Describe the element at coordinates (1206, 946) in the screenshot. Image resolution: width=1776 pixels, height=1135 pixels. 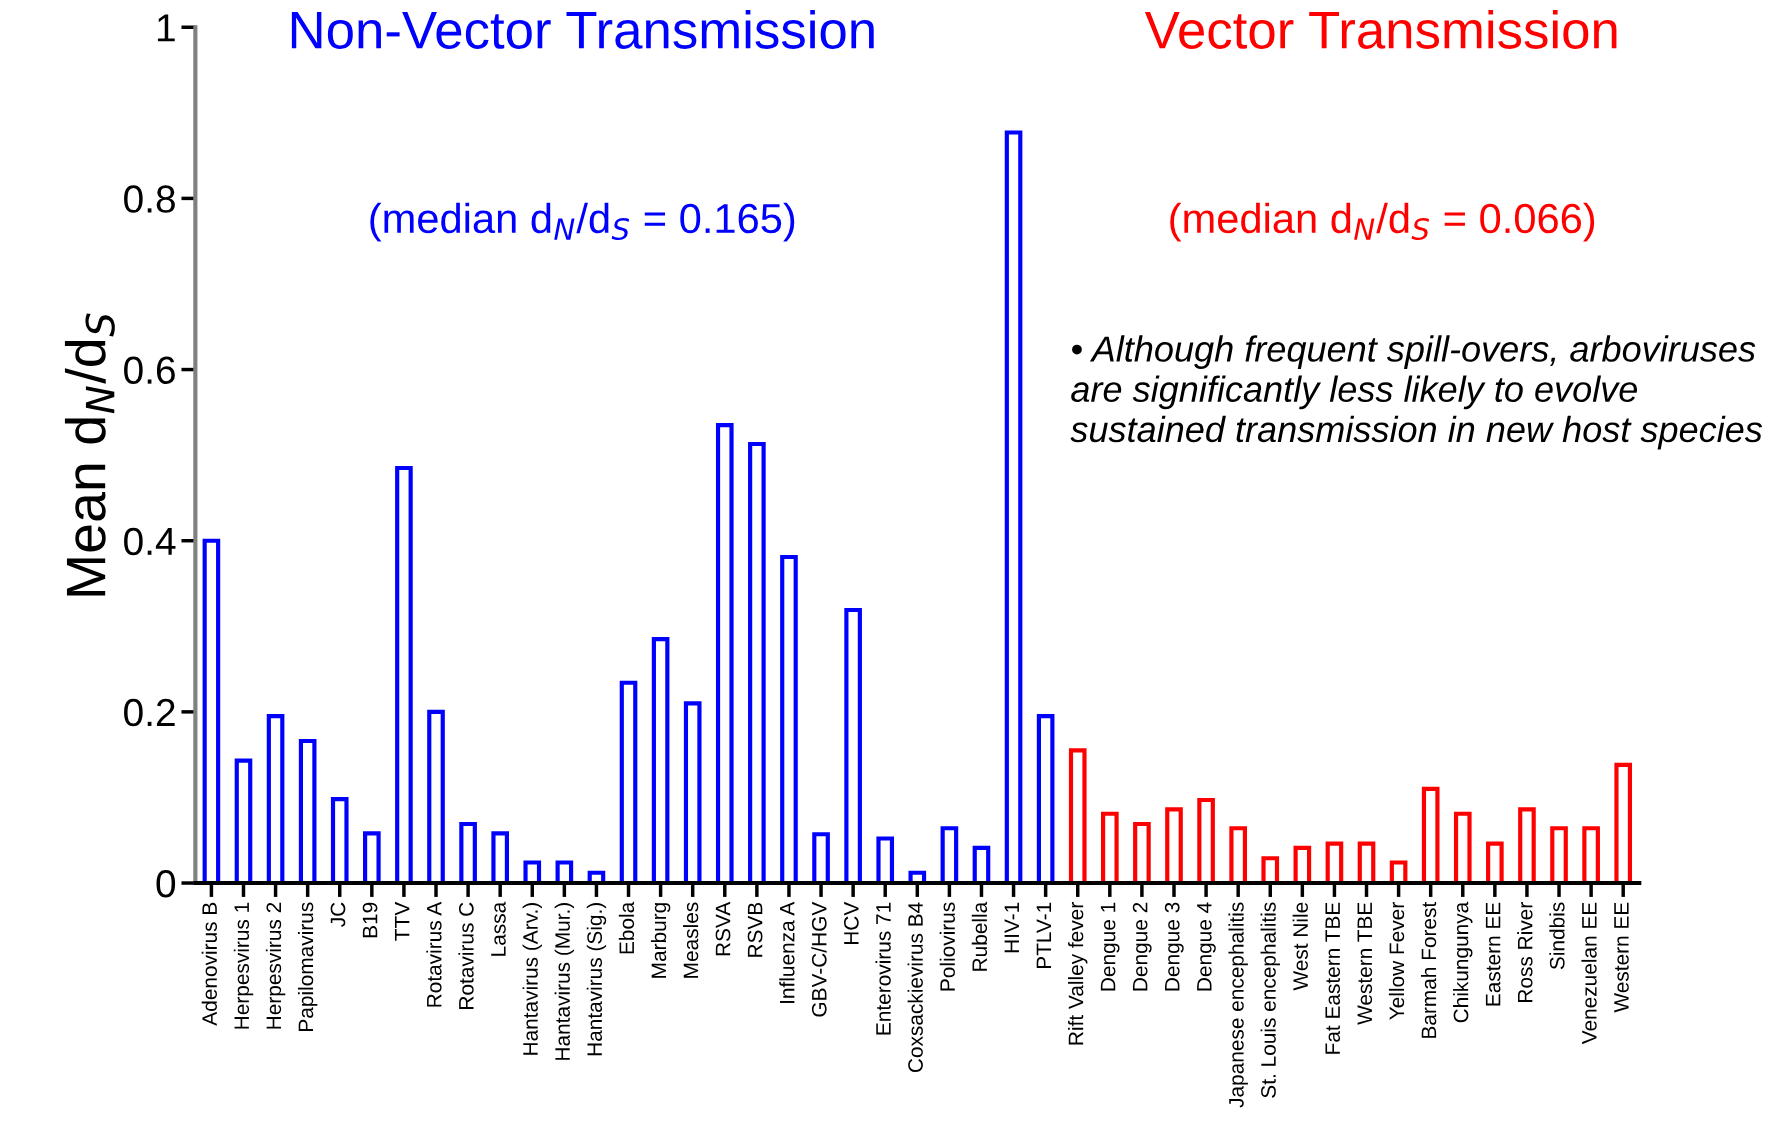
I see `x-tick-label: Dengue 4` at that location.